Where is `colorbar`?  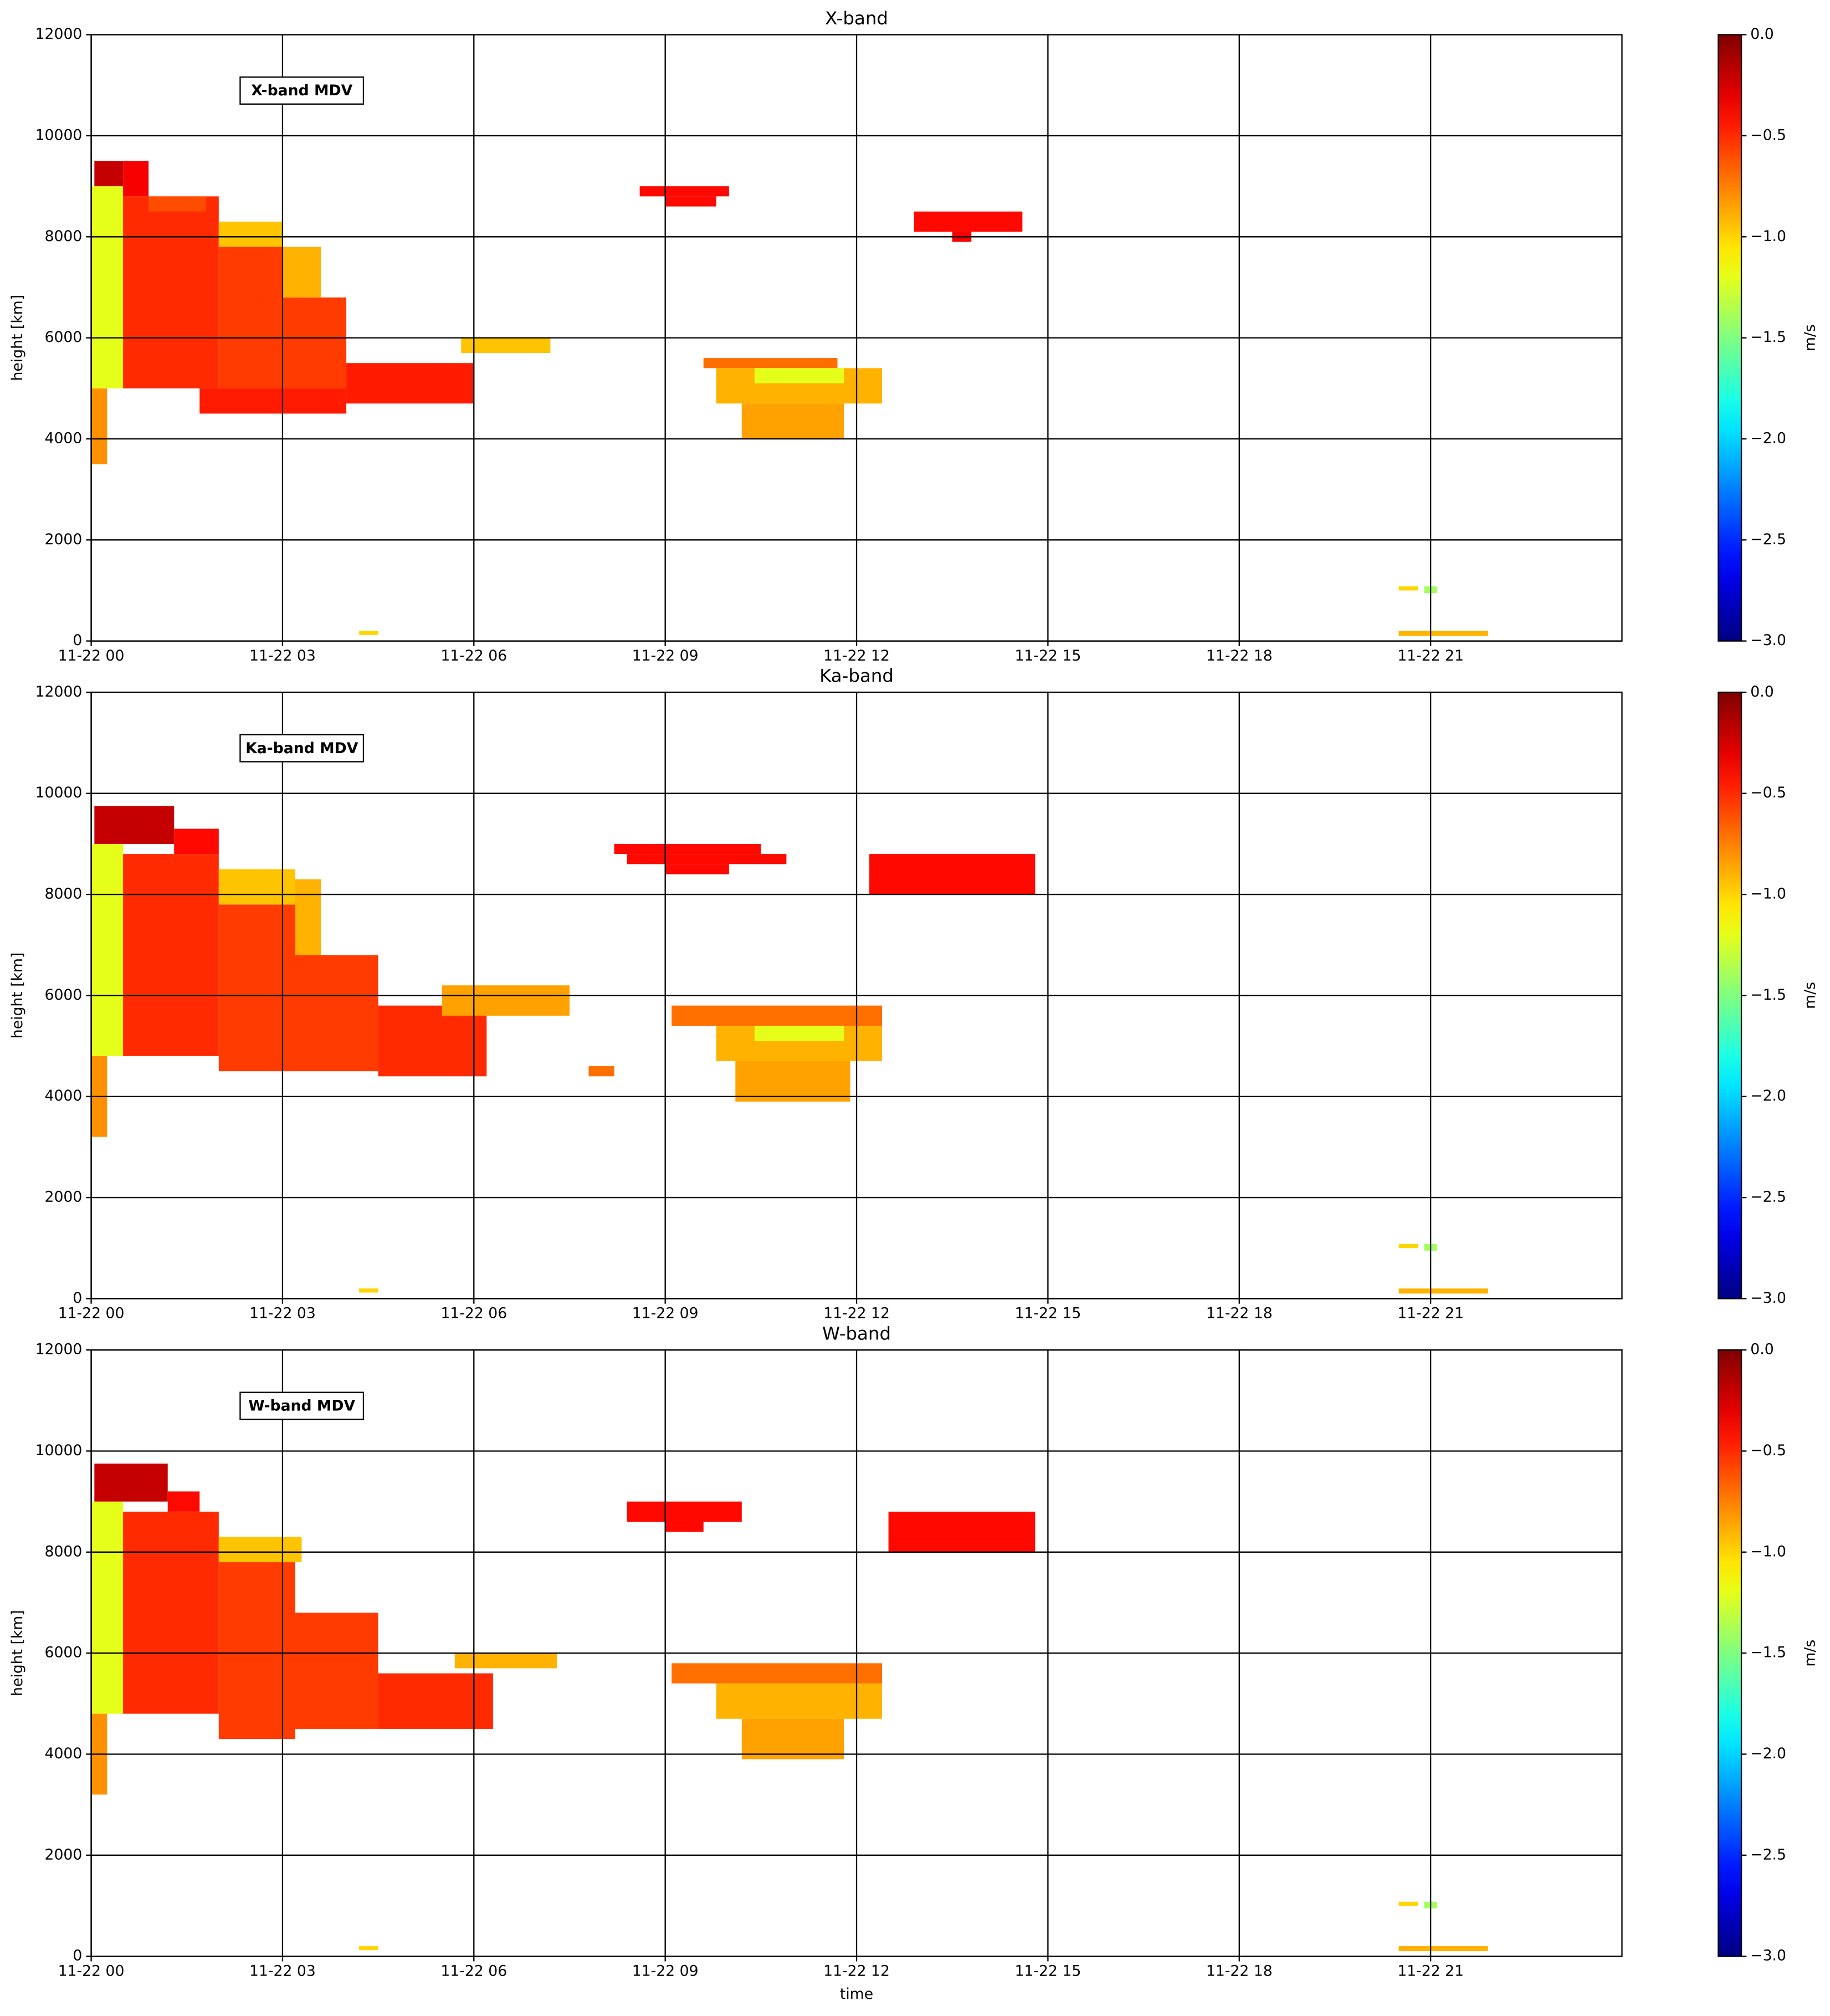 colorbar is located at coordinates (1730, 995).